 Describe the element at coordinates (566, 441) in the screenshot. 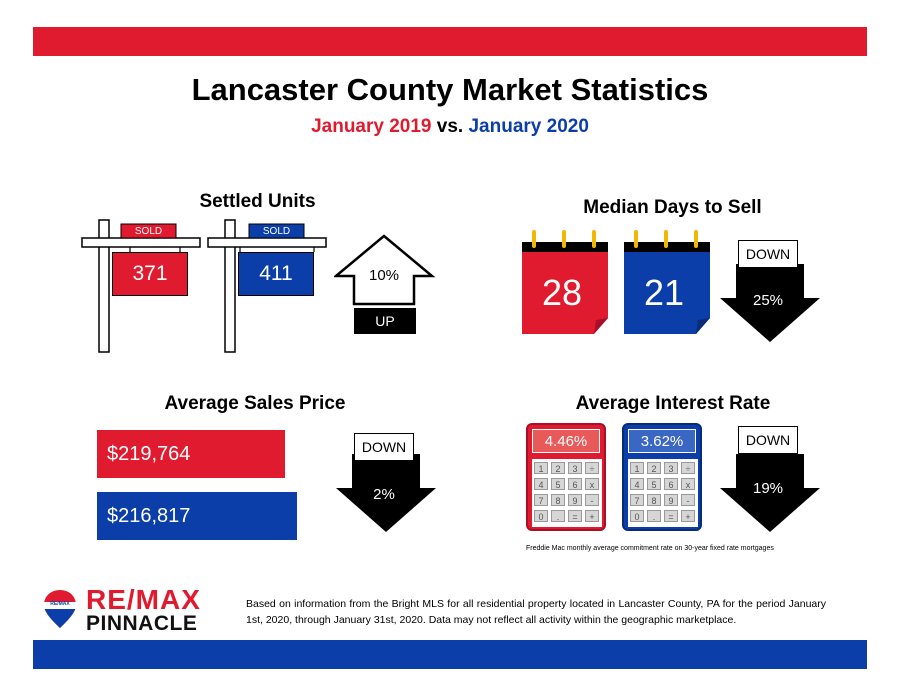

I see `interest-rate-2019: 4.46%` at that location.